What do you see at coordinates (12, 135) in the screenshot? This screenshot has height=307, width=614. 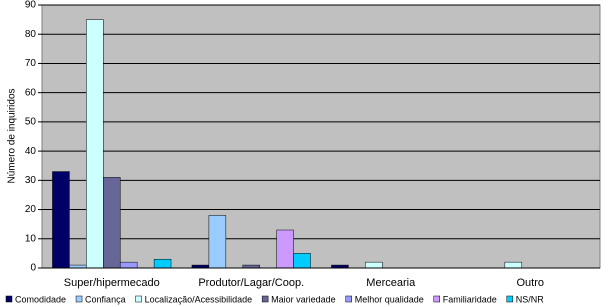 I see `y-axis-title: Número de inquiridos` at bounding box center [12, 135].